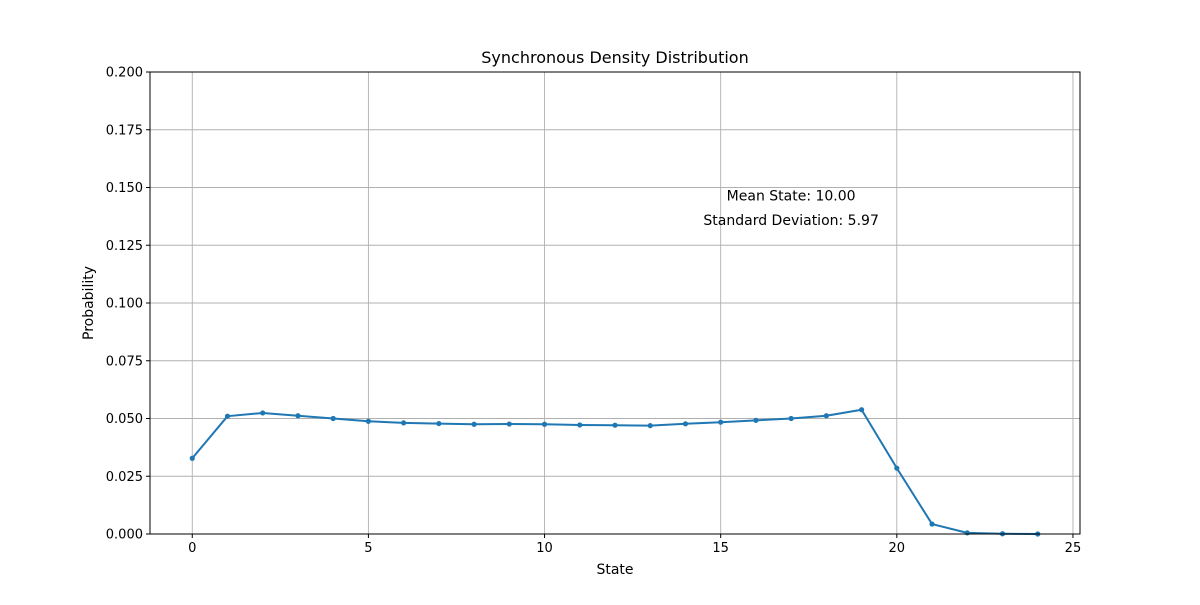 The height and width of the screenshot is (605, 1200). What do you see at coordinates (124, 361) in the screenshot?
I see `y-tick-label: 0.075` at bounding box center [124, 361].